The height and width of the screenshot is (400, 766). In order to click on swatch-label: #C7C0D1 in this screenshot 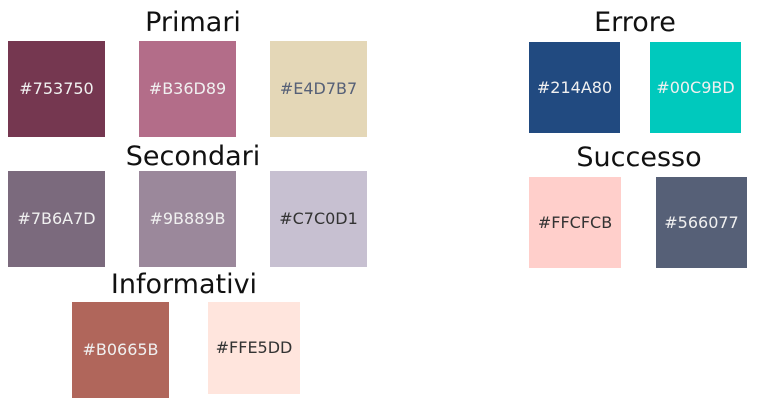, I will do `click(318, 218)`.